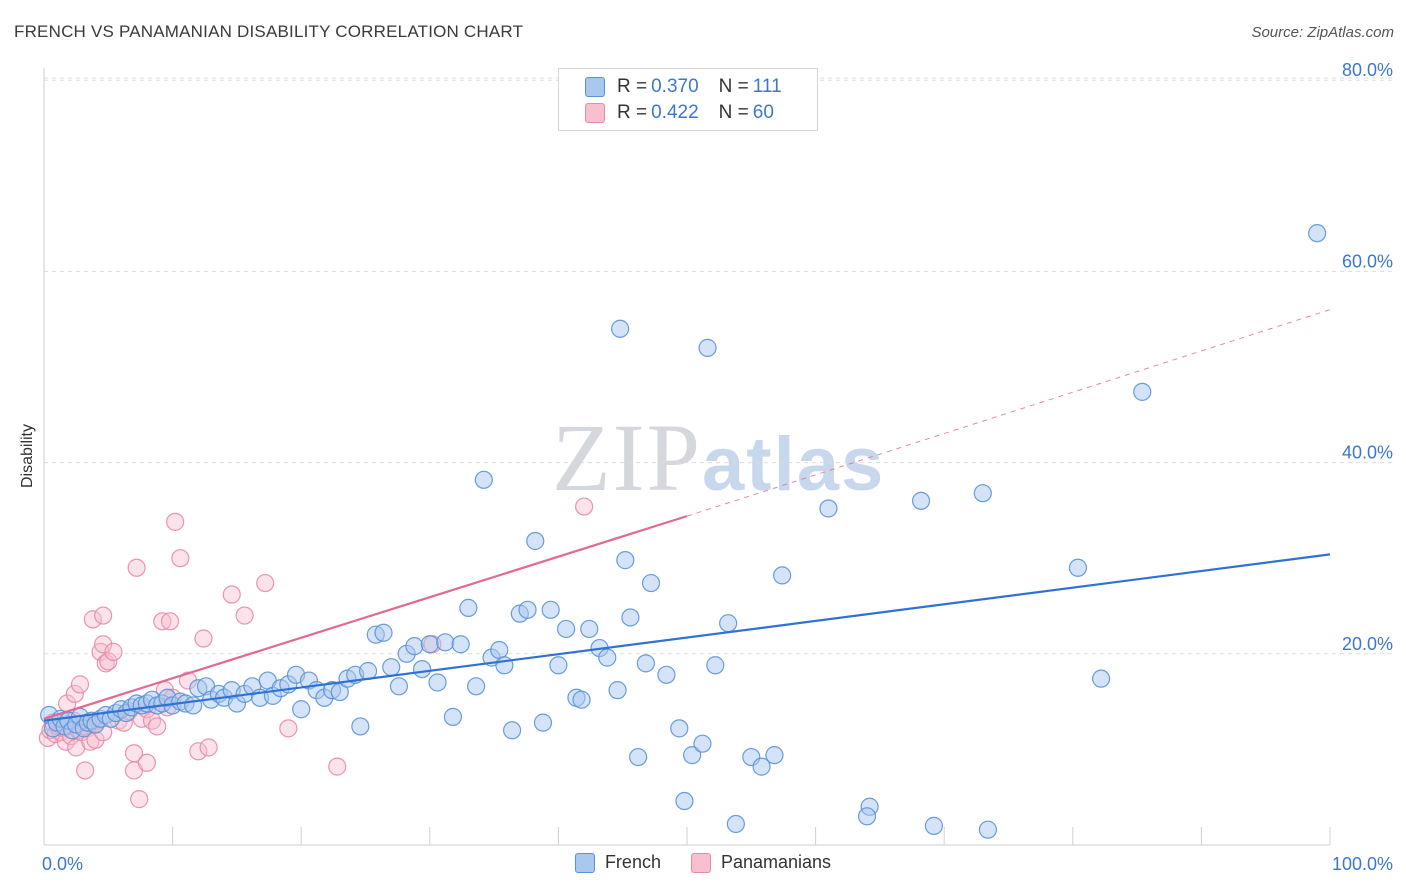  What do you see at coordinates (1367, 70) in the screenshot?
I see `y-tick-label: 80.0%` at bounding box center [1367, 70].